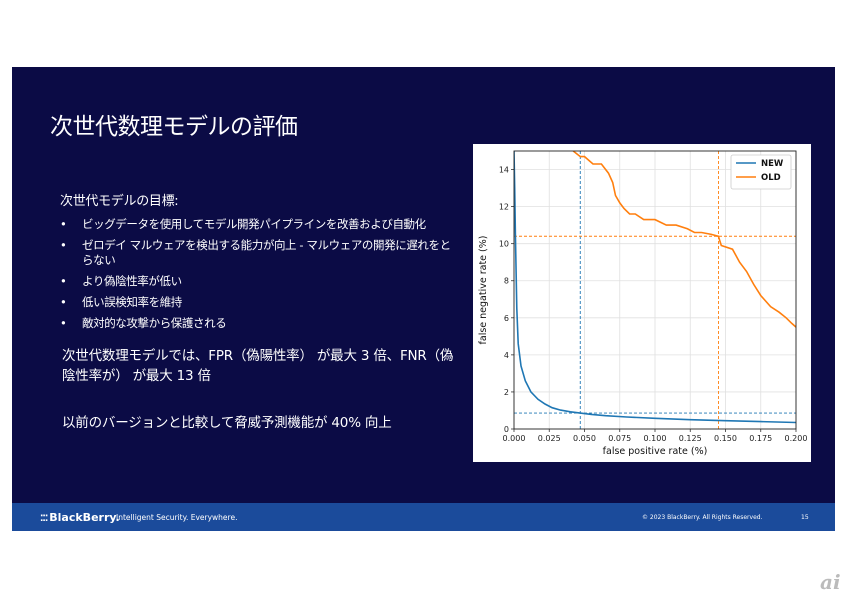 This screenshot has width=848, height=600. I want to click on x-tick-label: 0.100, so click(655, 438).